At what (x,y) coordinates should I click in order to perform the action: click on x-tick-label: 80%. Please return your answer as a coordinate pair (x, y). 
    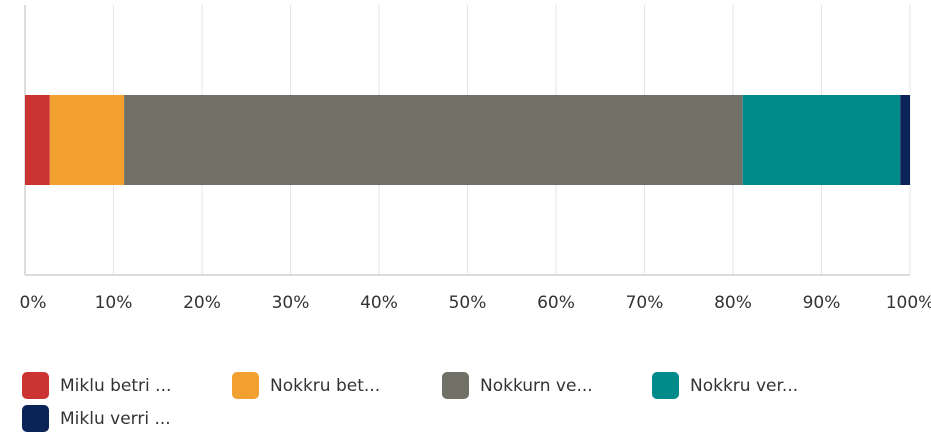
    Looking at the image, I should click on (733, 303).